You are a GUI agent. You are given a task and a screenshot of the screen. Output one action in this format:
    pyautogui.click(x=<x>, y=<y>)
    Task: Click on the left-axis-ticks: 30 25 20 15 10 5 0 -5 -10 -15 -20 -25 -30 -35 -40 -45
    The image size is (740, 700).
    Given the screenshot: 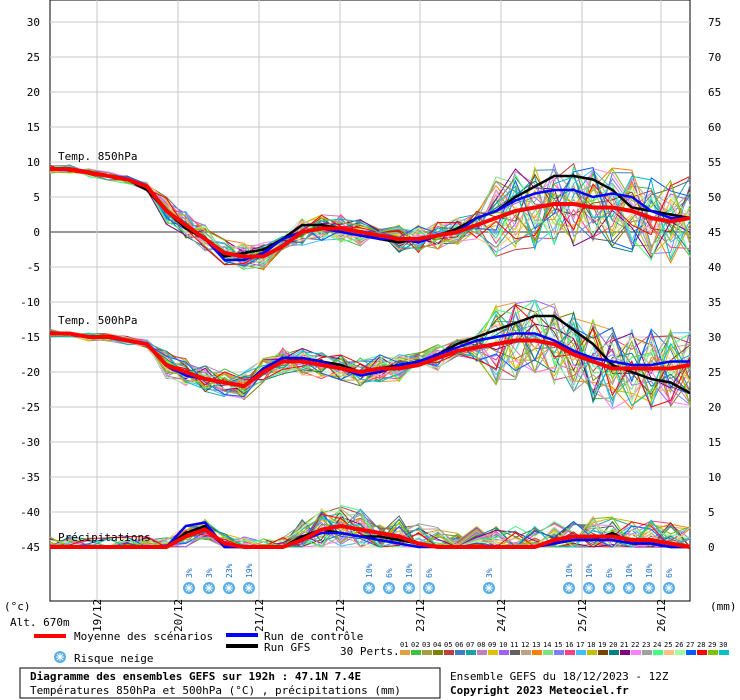 What is the action you would take?
    pyautogui.click(x=30, y=285)
    